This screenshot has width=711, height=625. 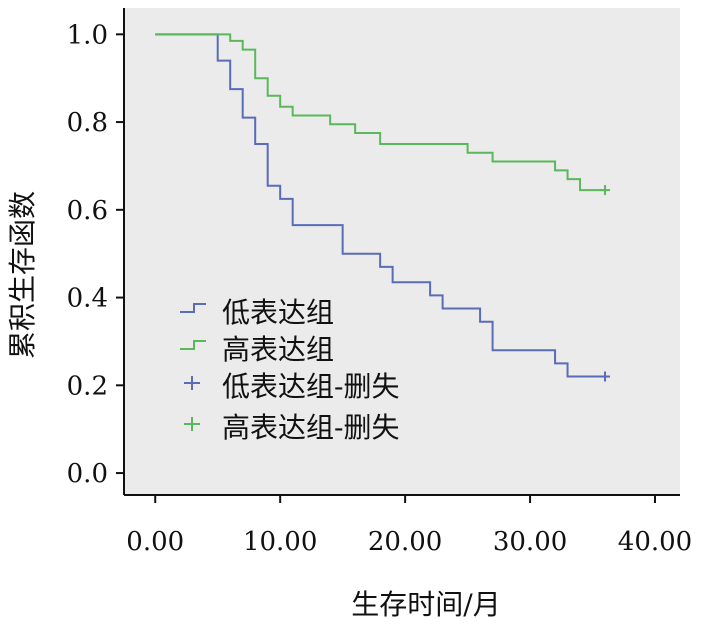 What do you see at coordinates (87, 299) in the screenshot?
I see `y-tick-label: 0.4` at bounding box center [87, 299].